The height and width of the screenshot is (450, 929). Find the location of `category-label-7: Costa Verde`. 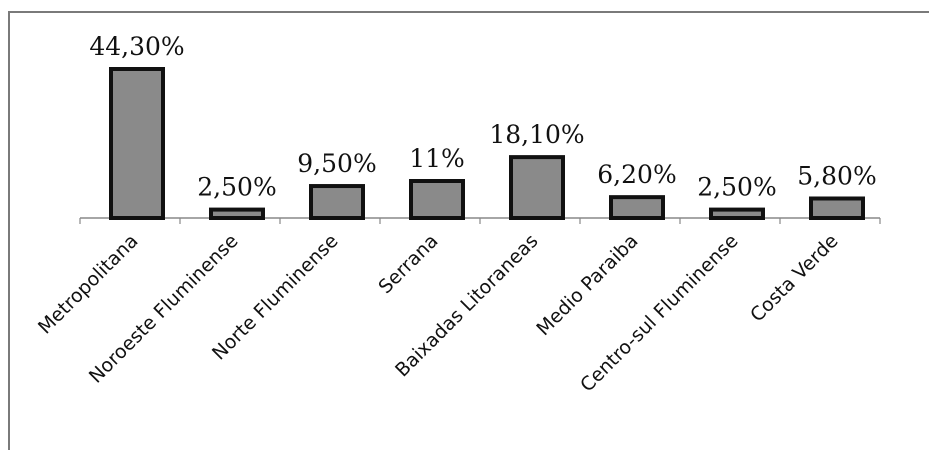

category-label-7: Costa Verde is located at coordinates (794, 278).